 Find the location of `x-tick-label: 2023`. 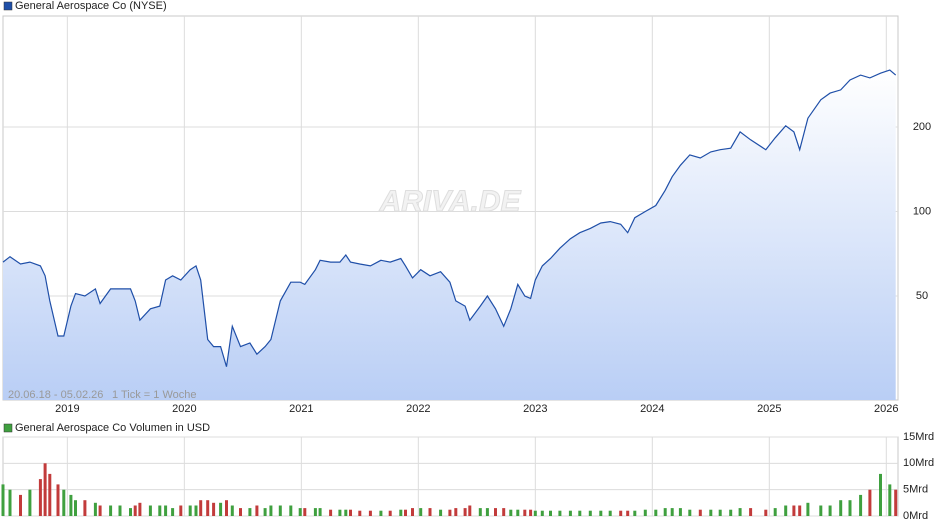

x-tick-label: 2023 is located at coordinates (535, 409).